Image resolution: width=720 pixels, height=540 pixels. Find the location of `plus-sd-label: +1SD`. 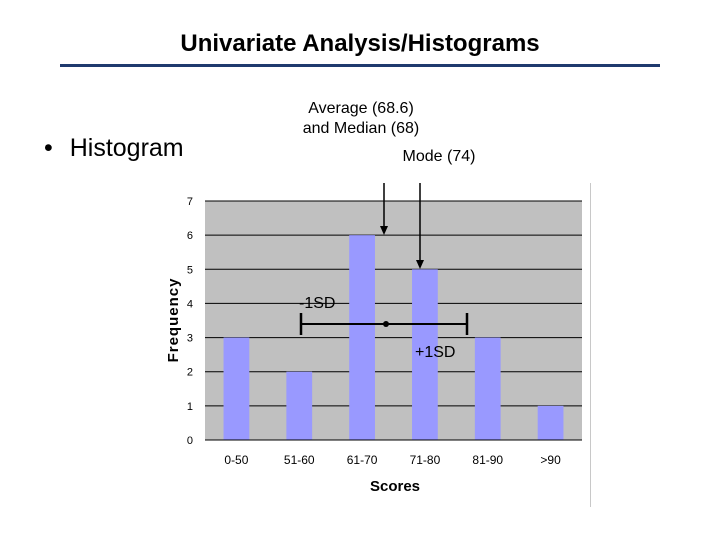

plus-sd-label: +1SD is located at coordinates (435, 352).